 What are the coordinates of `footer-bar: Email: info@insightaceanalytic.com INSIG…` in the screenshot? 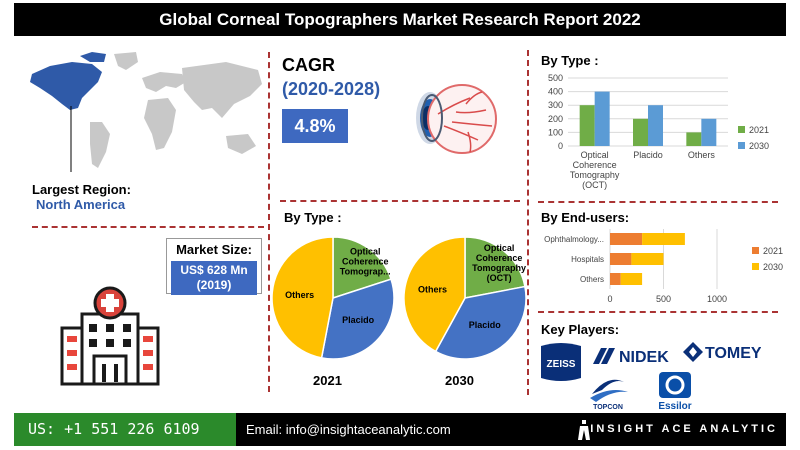 It's located at (511, 429).